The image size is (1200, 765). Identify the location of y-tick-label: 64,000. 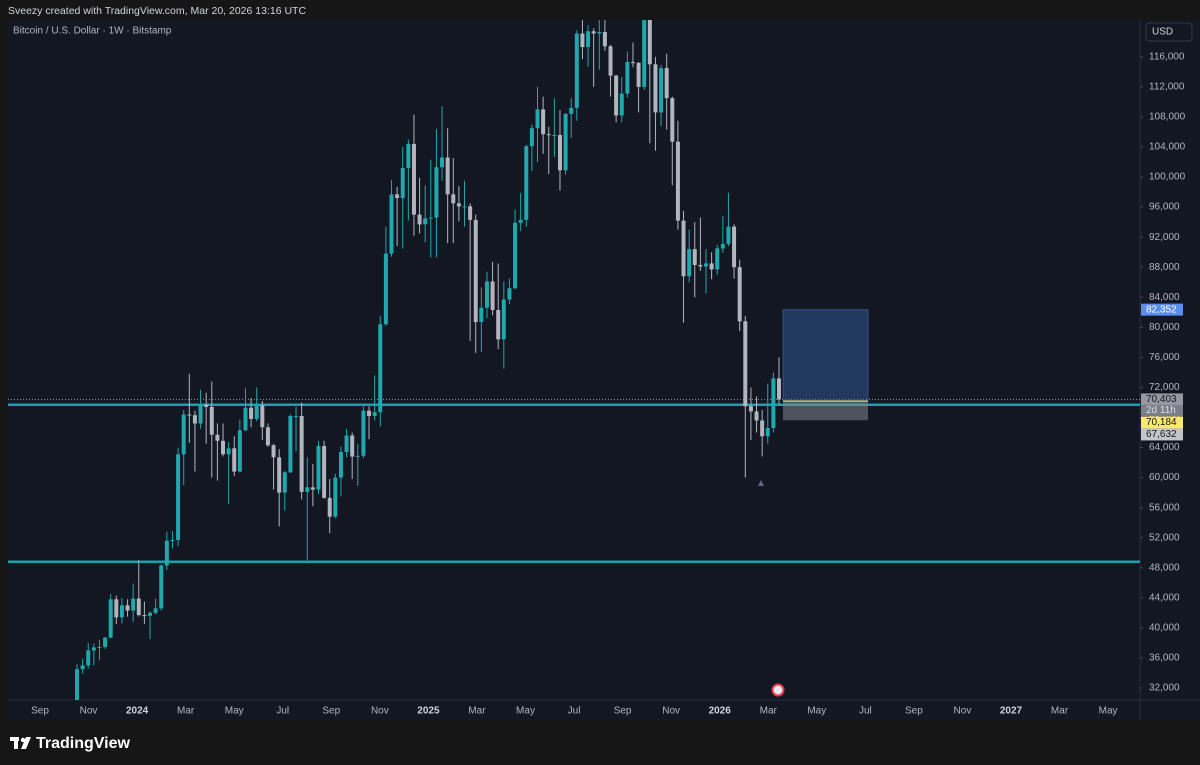
(1164, 447).